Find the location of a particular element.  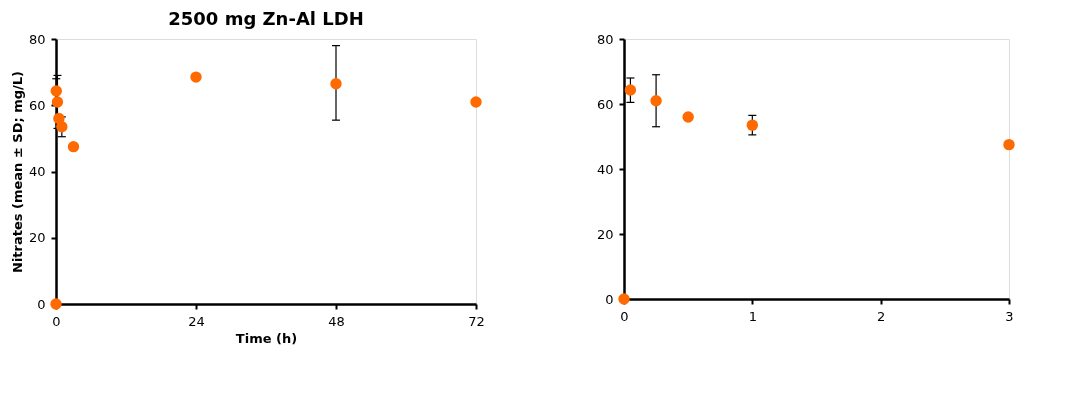

x-tick-label: 3 is located at coordinates (1009, 316).